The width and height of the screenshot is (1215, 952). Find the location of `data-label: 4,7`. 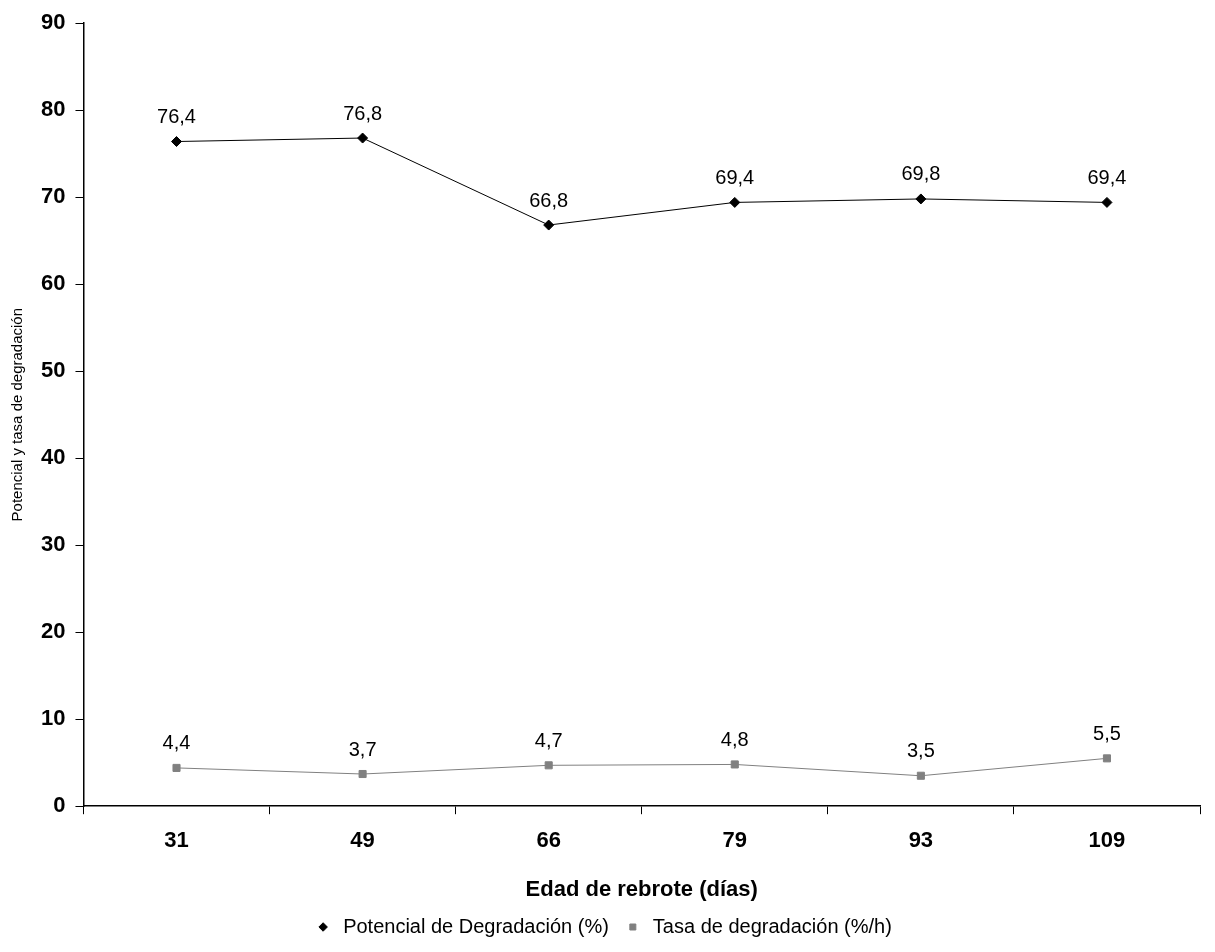

data-label: 4,7 is located at coordinates (548, 739).